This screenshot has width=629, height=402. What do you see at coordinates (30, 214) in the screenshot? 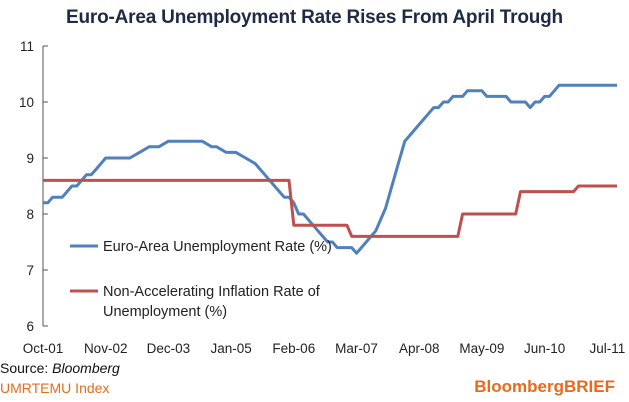
I see `y-tick-label: 8` at bounding box center [30, 214].